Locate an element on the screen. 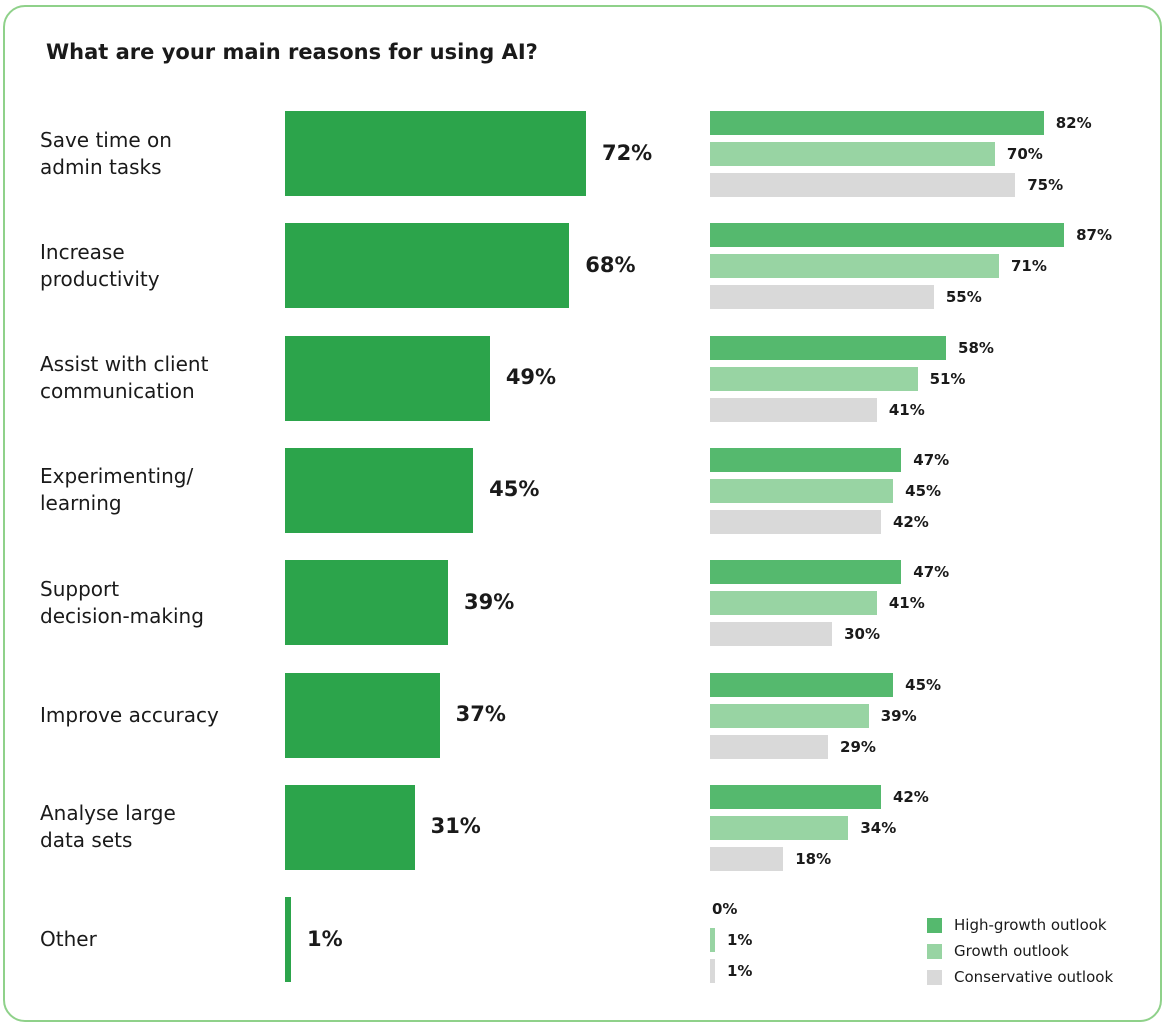 The width and height of the screenshot is (1172, 1032). category-label-line: admin tasks is located at coordinates (101, 166).